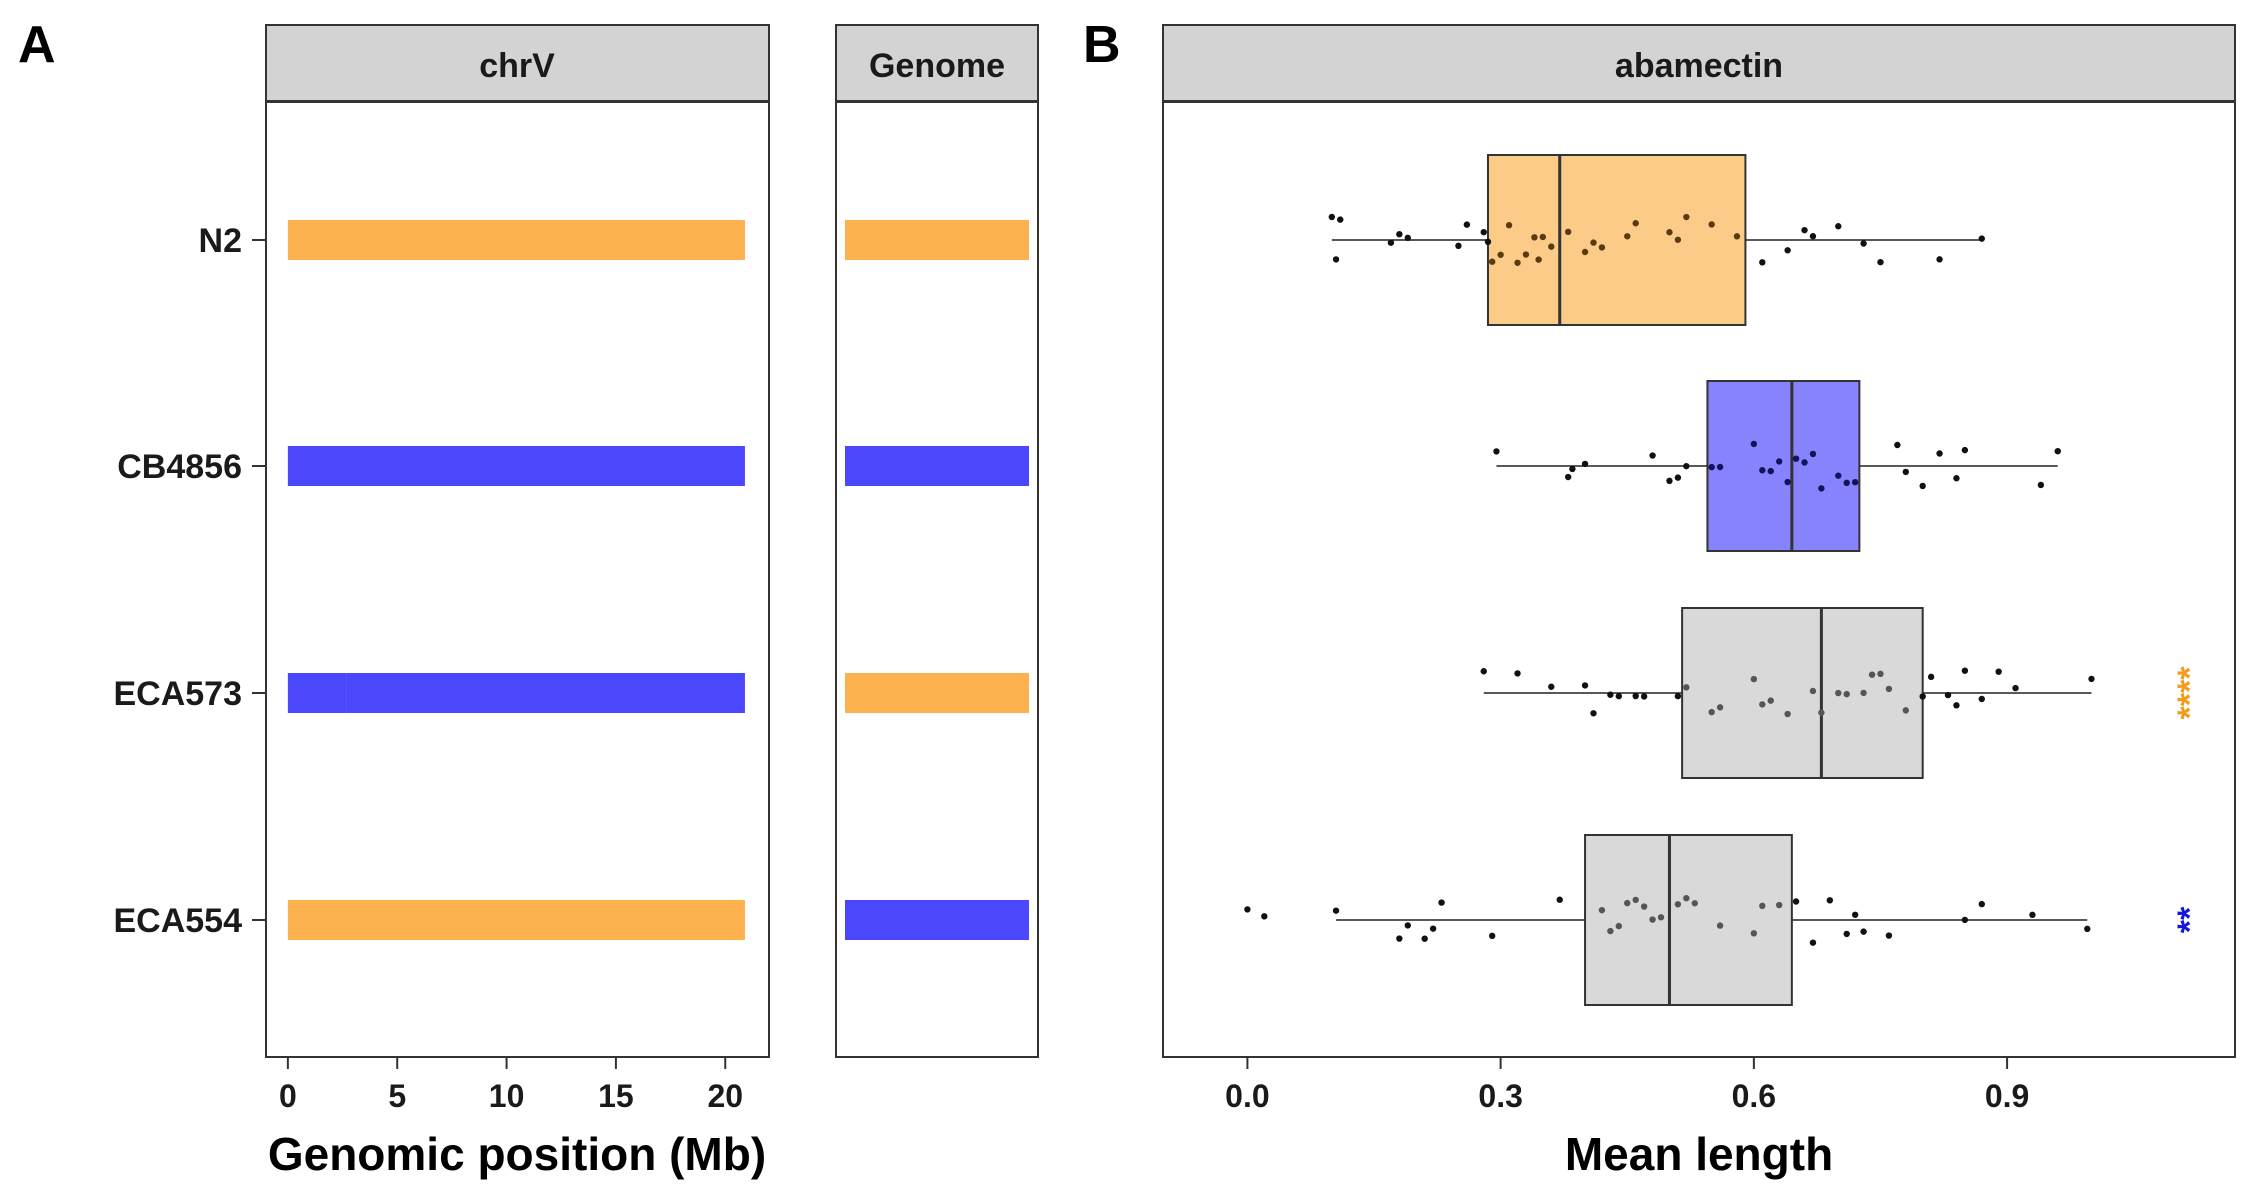 Image resolution: width=2250 pixels, height=1200 pixels. Describe the element at coordinates (1102, 45) in the screenshot. I see `panel-b-letter: B` at that location.